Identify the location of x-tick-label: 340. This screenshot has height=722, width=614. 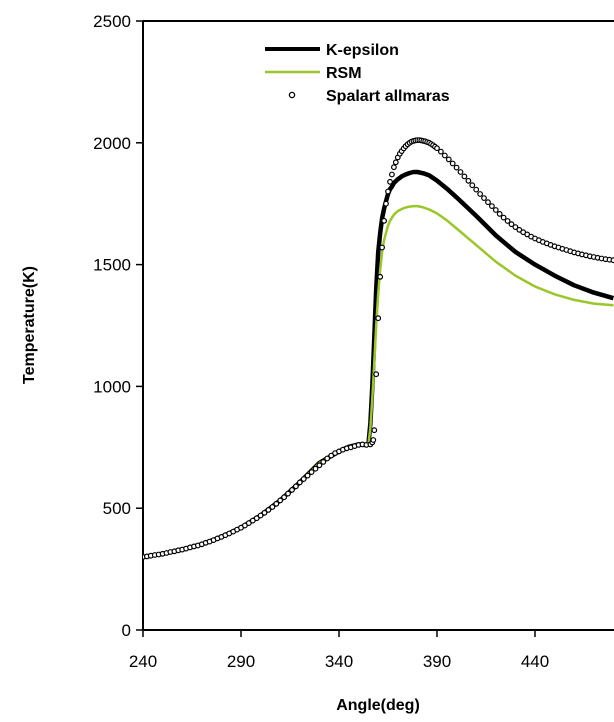
(339, 661).